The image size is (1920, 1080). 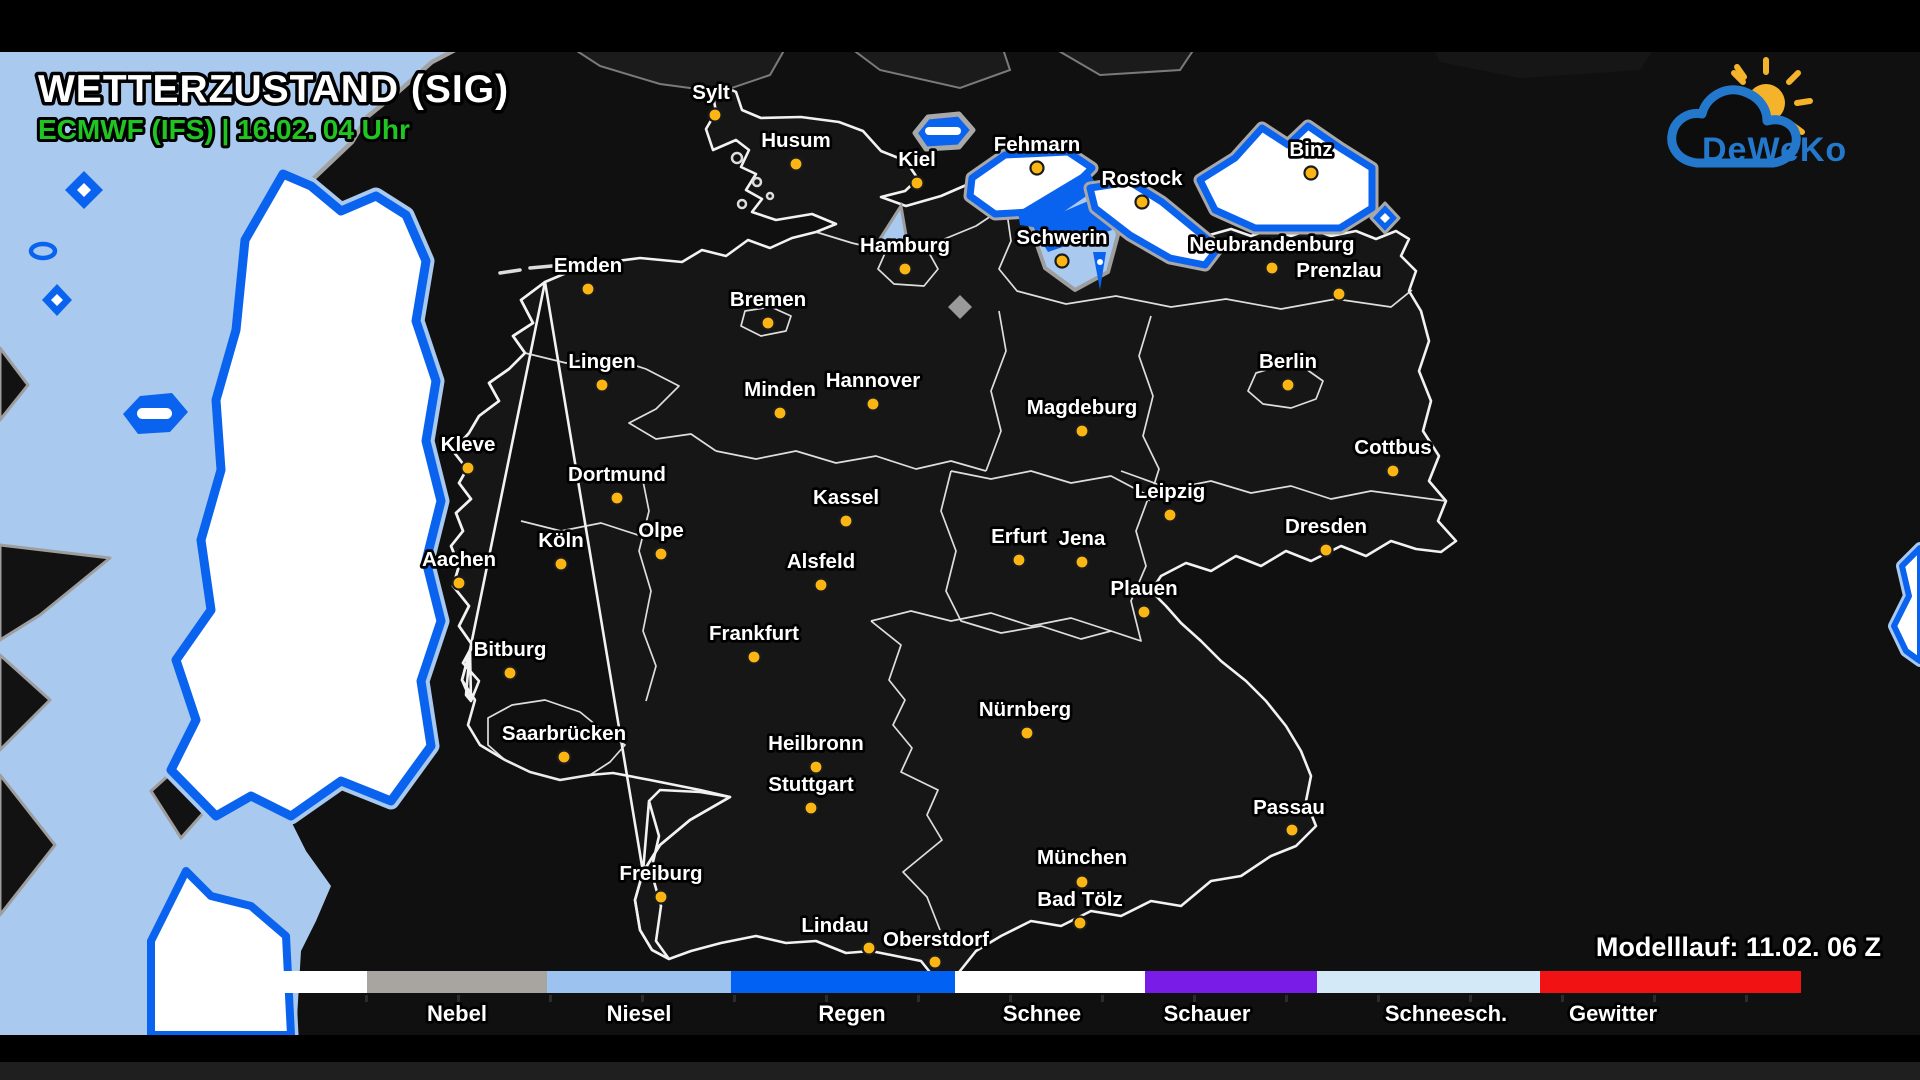 I want to click on legend-label: Schnee, so click(x=1042, y=1013).